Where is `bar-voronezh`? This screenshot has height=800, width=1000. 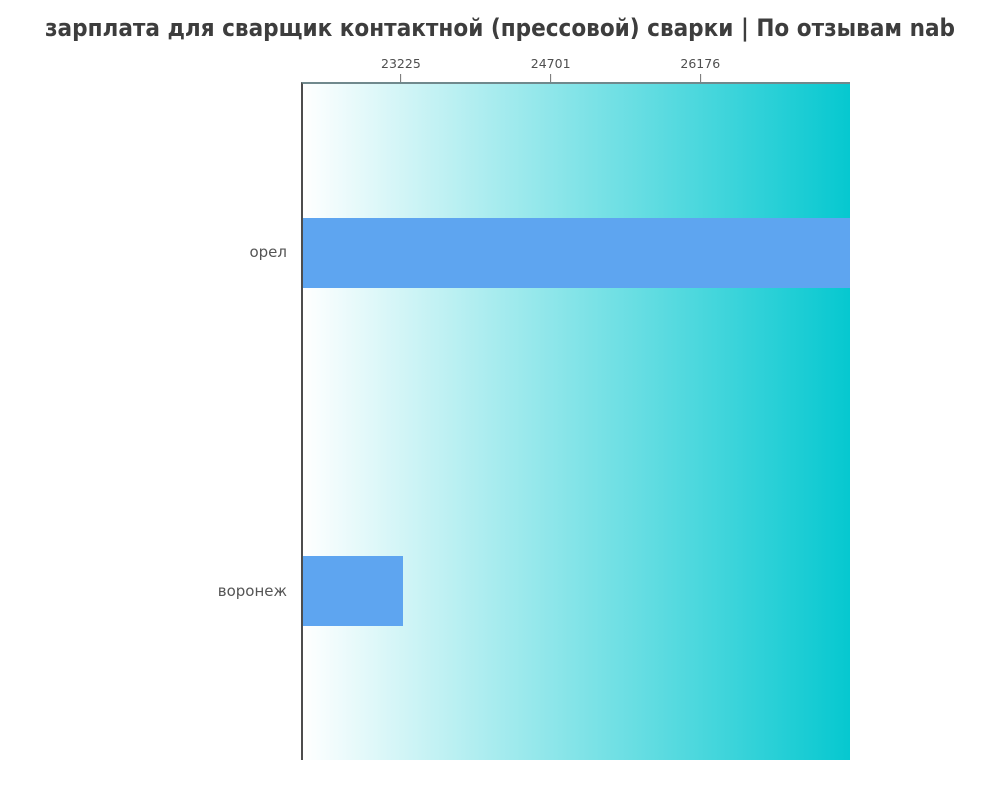 bar-voronezh is located at coordinates (353, 591).